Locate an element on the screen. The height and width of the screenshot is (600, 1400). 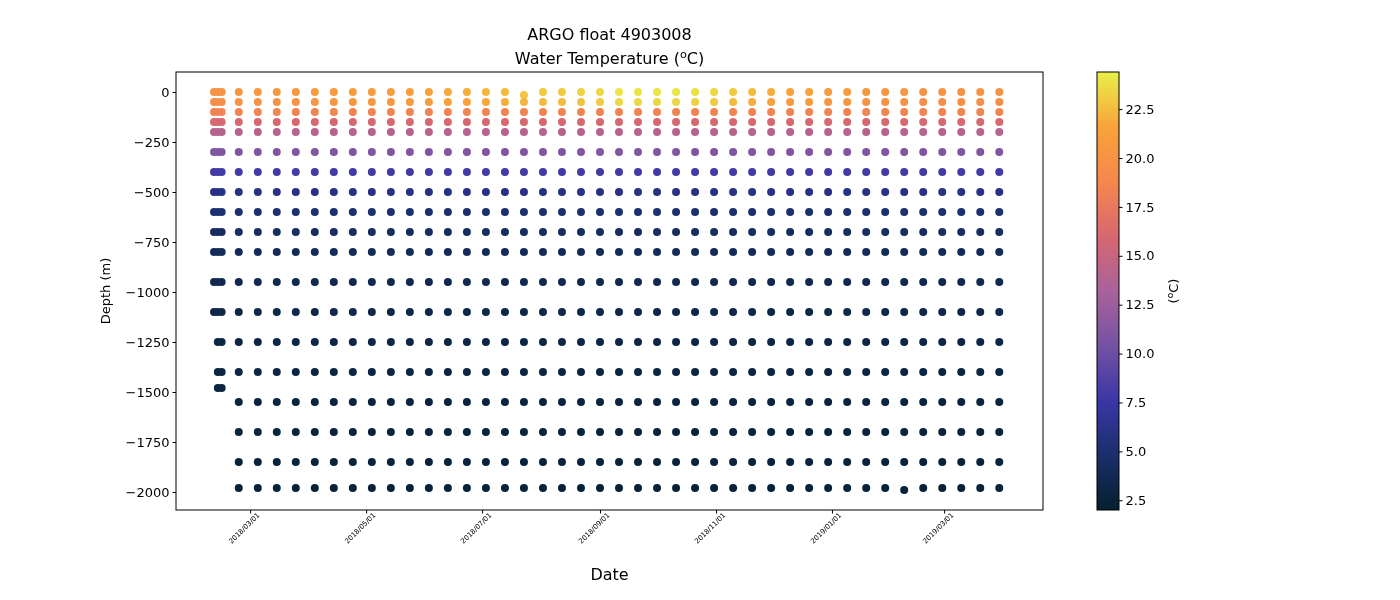
x-axis-title: Date is located at coordinates (609, 574).